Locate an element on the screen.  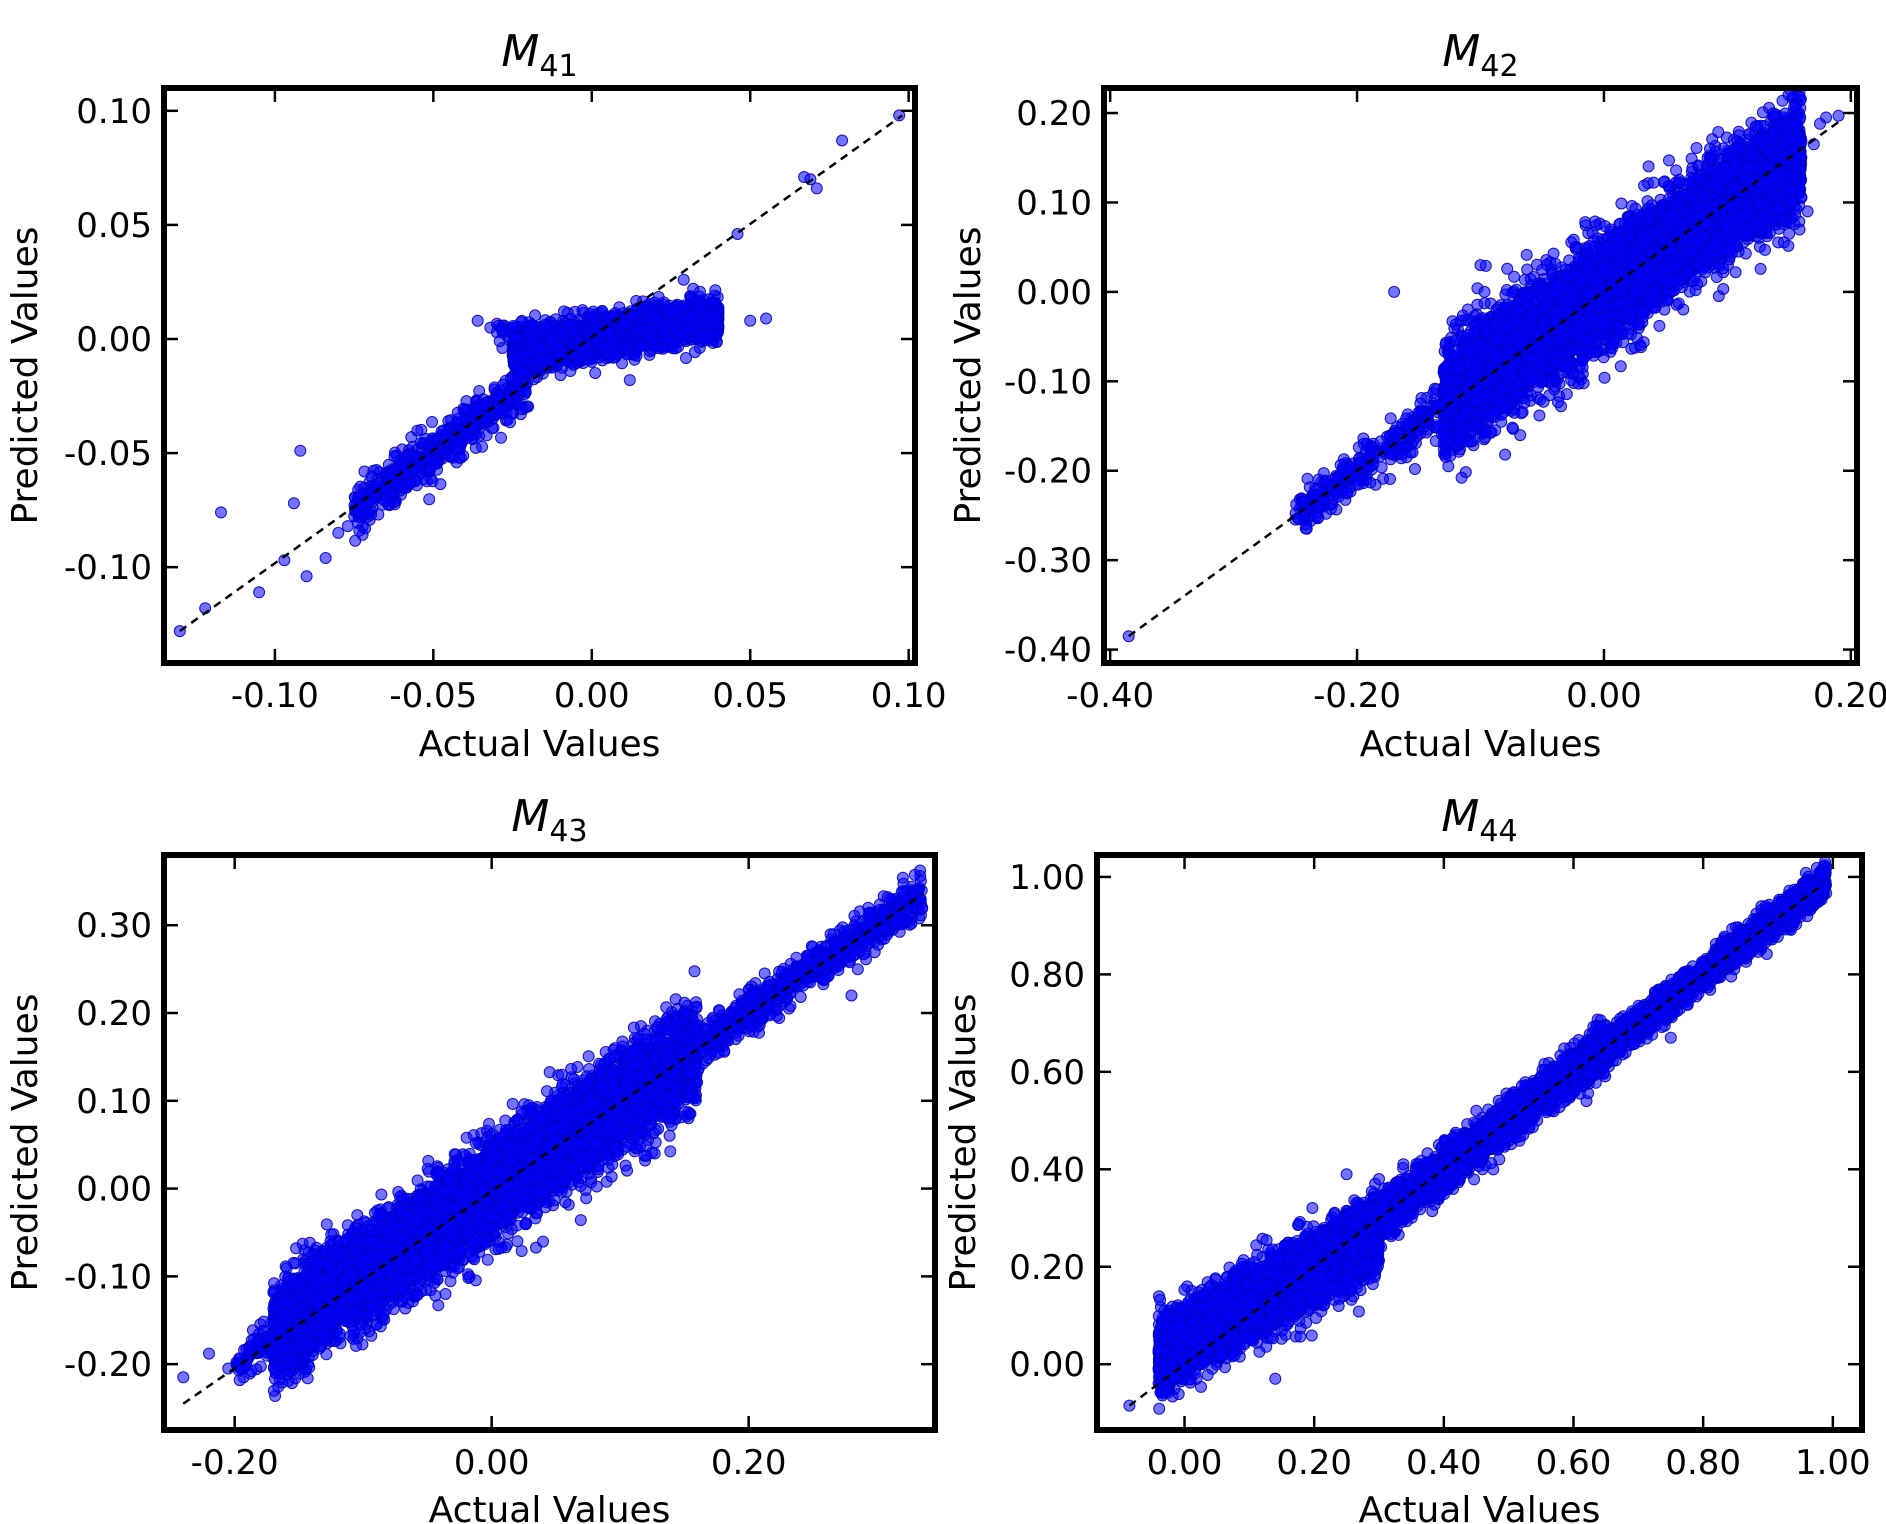
y-tick-label: 0.05 is located at coordinates (114, 226).